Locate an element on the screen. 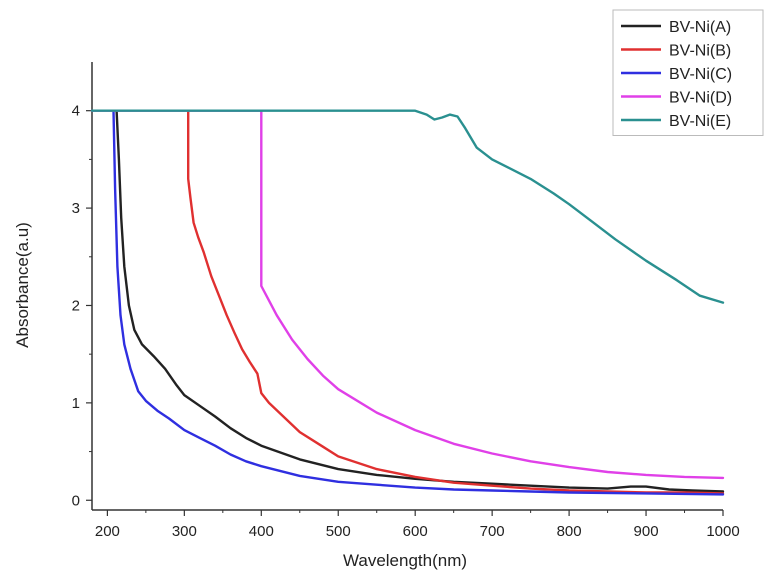  x-tick-label: 200 is located at coordinates (107, 531).